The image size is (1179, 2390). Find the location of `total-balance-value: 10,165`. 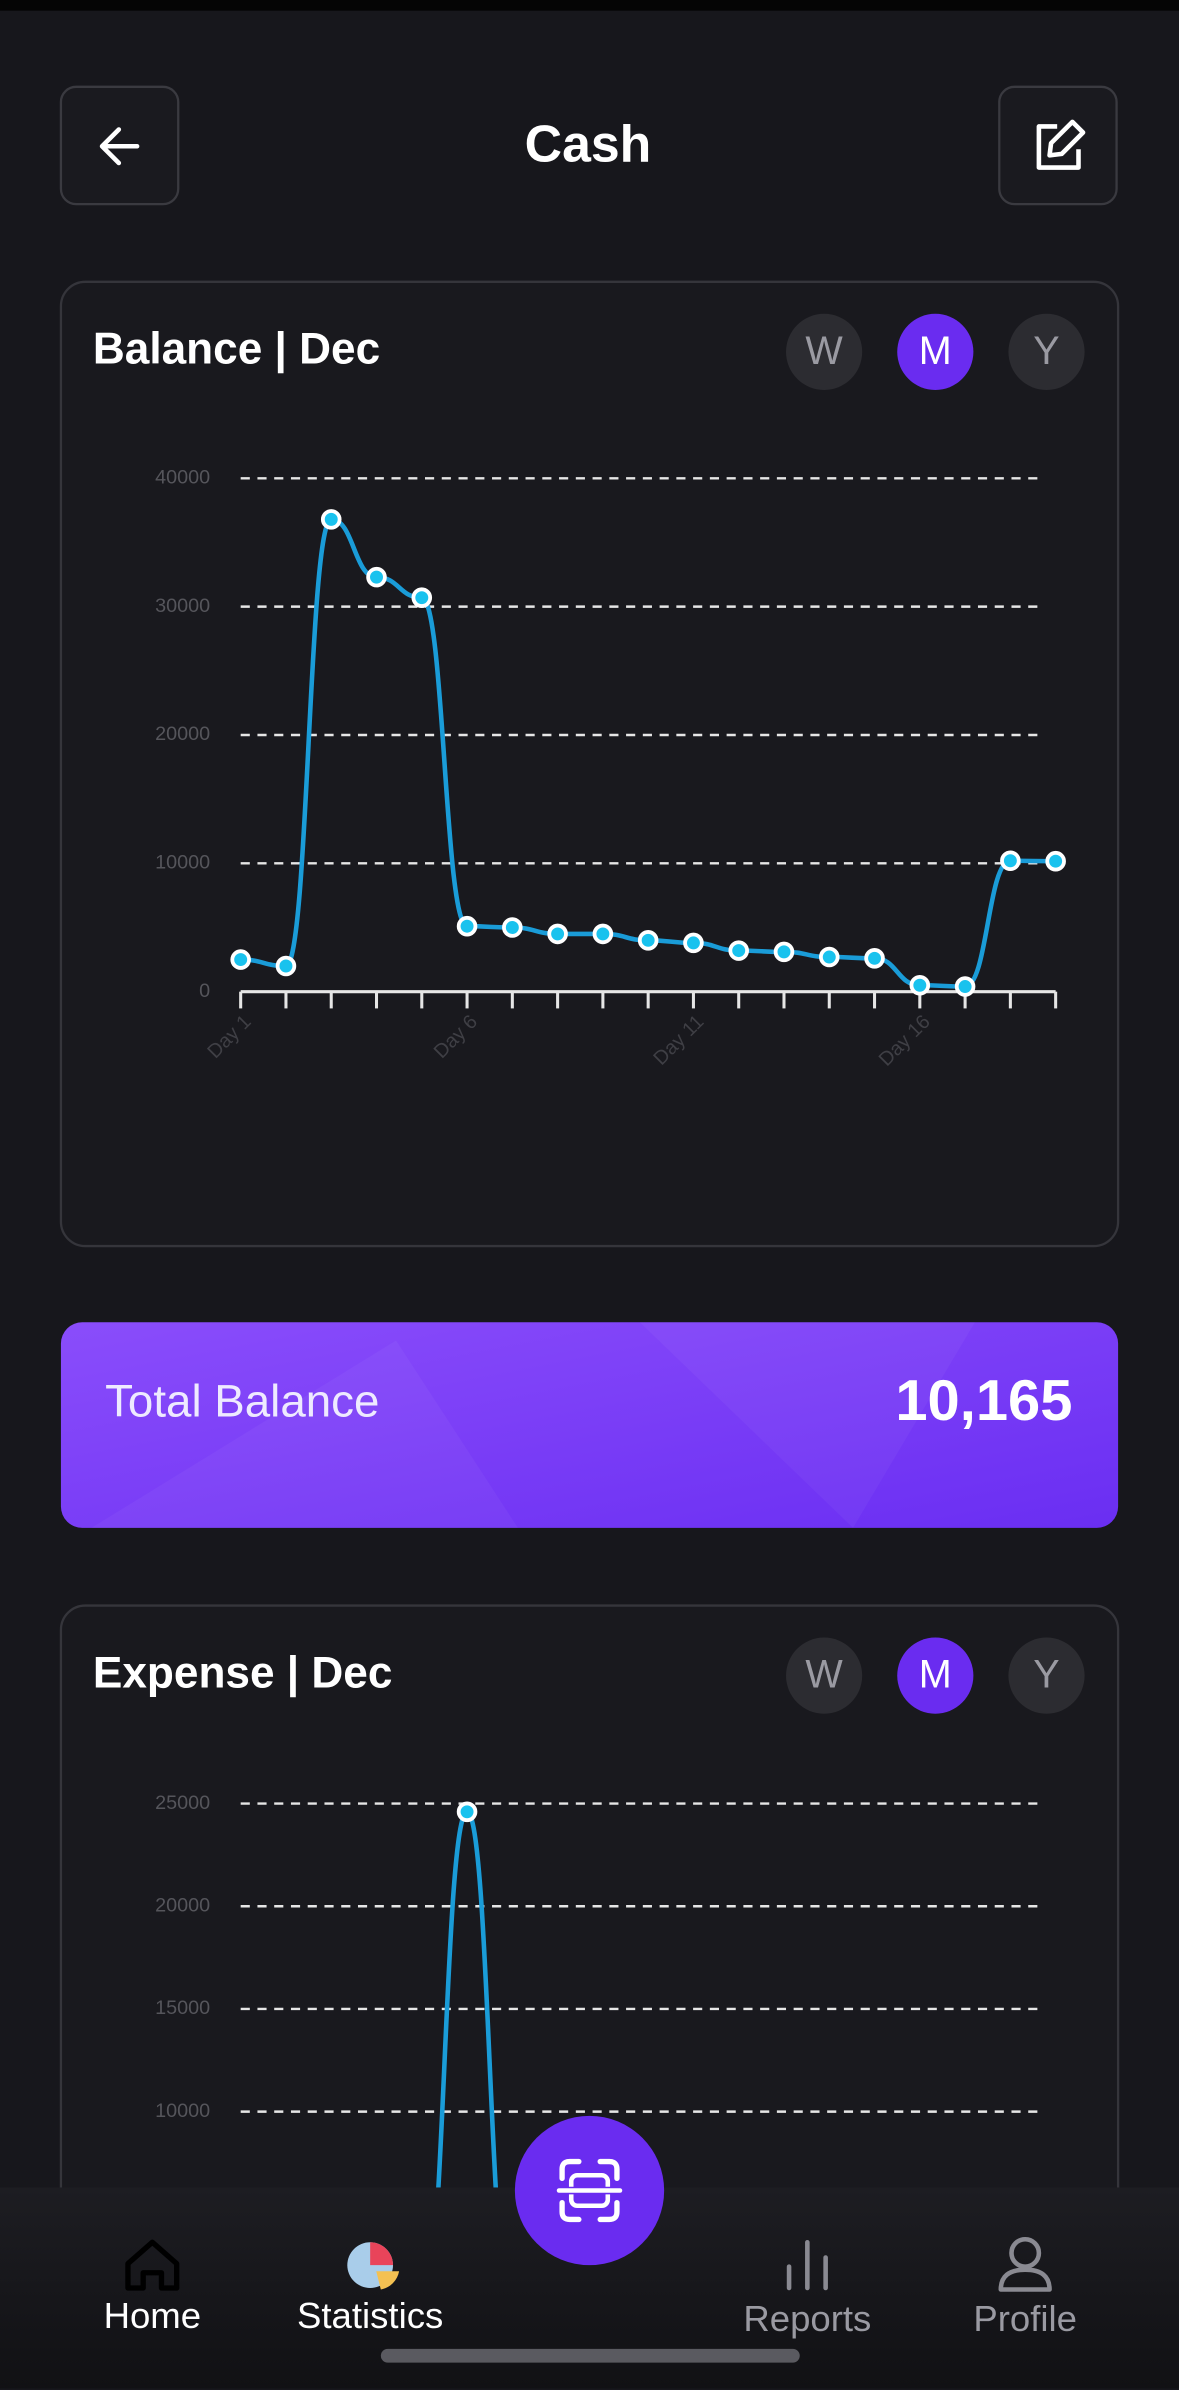

total-balance-value: 10,165 is located at coordinates (983, 1401).